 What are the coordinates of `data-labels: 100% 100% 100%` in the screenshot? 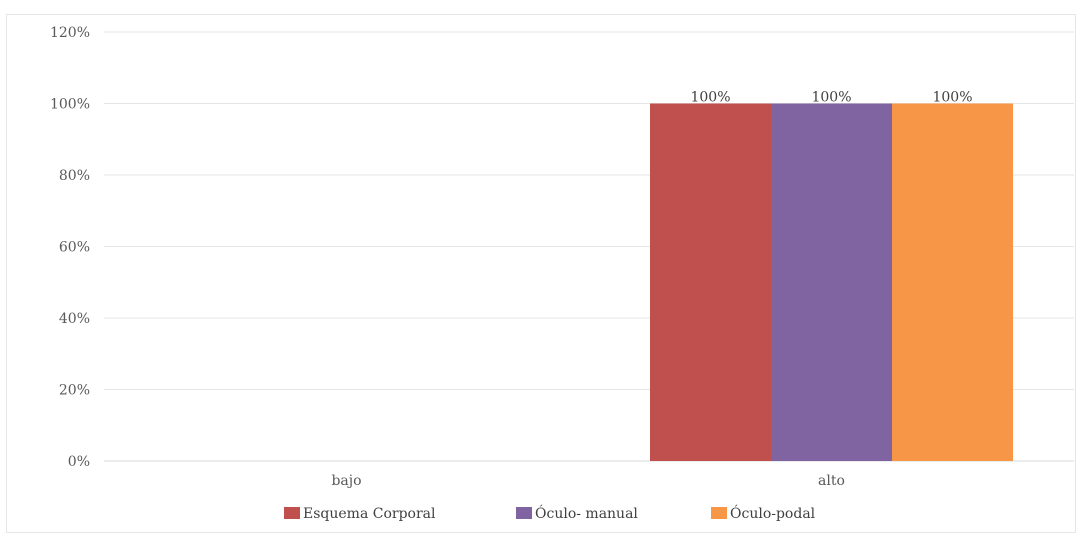 It's located at (831, 98).